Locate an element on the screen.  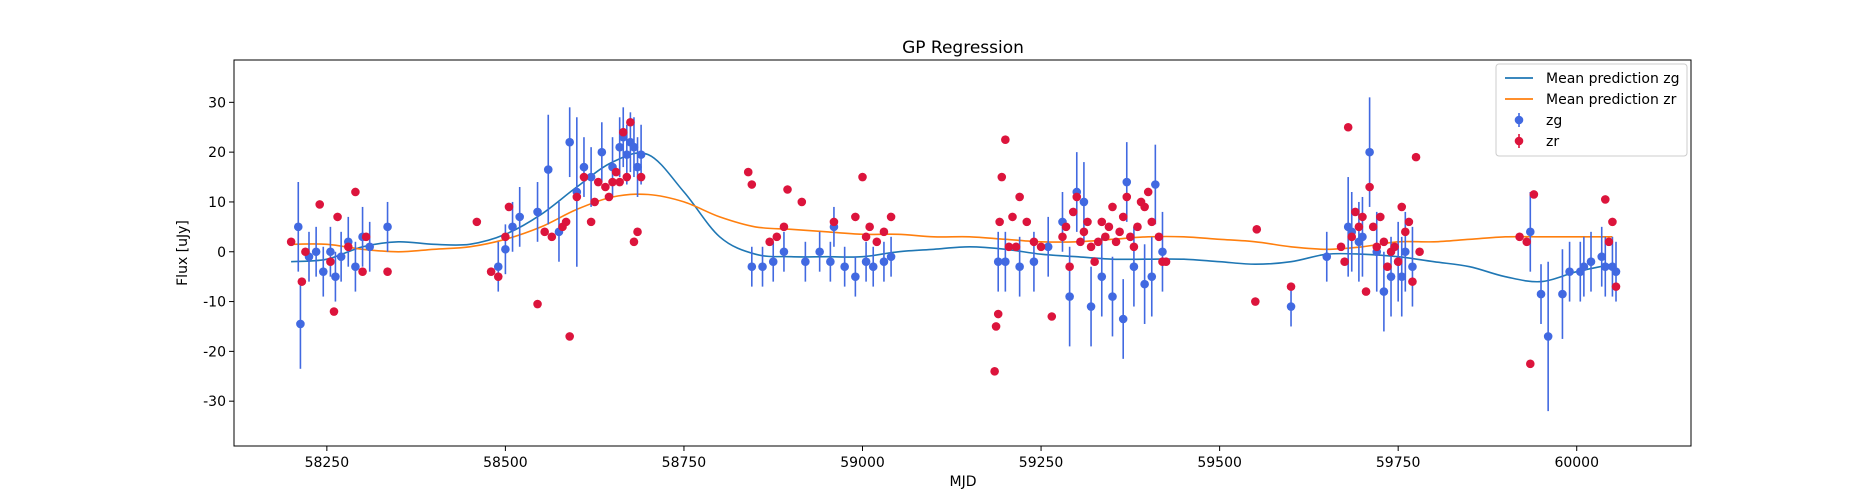
y-tick-label: 10 is located at coordinates (217, 203).